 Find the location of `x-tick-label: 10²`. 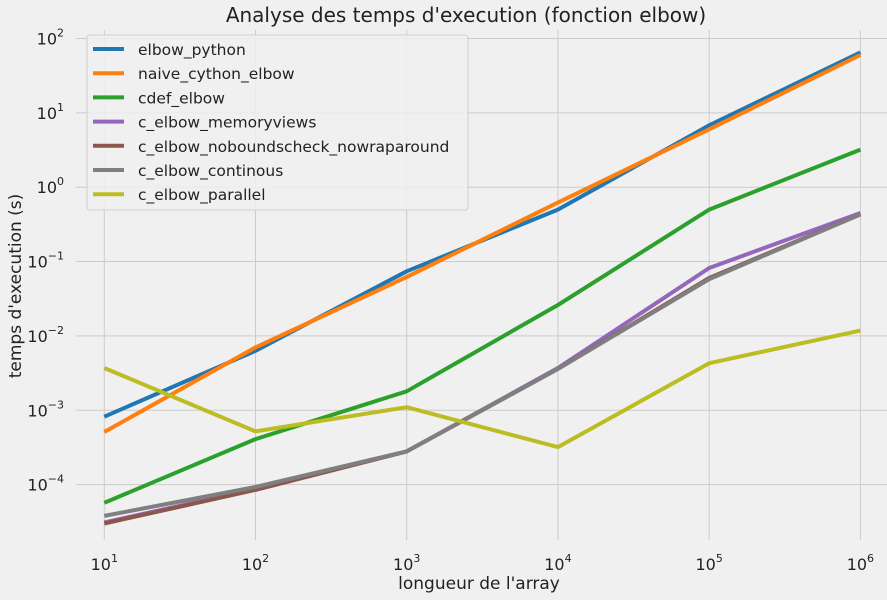

x-tick-label: 10² is located at coordinates (255, 563).